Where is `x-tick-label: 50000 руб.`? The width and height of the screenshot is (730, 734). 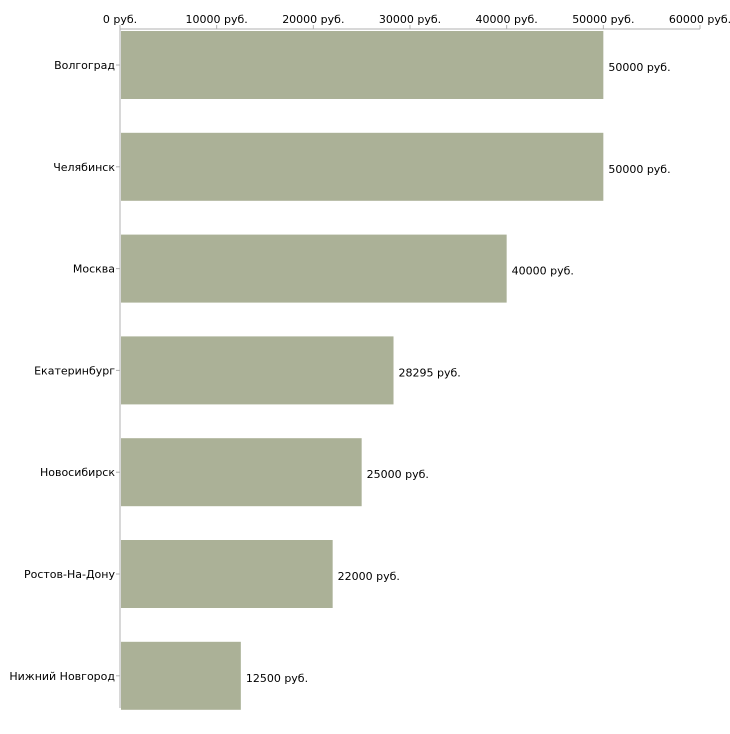 x-tick-label: 50000 руб. is located at coordinates (603, 19).